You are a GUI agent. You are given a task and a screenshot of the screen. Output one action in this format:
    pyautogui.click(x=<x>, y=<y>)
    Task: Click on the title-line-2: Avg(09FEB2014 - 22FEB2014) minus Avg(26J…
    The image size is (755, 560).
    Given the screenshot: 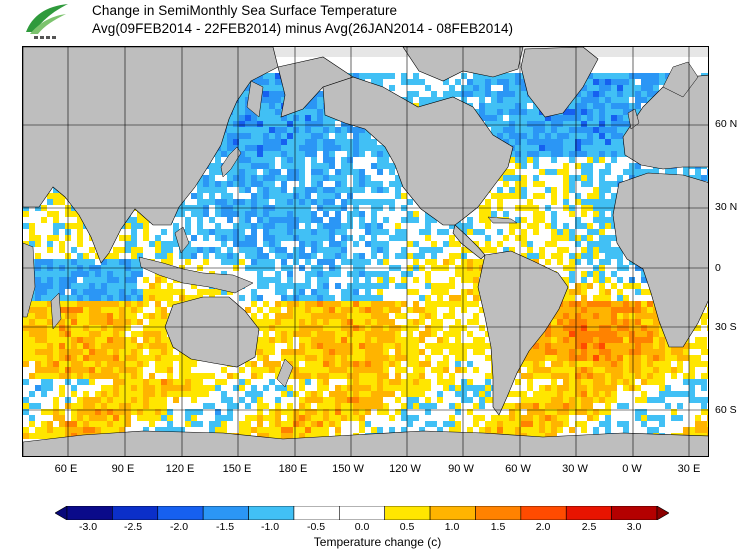 What is the action you would take?
    pyautogui.click(x=303, y=28)
    